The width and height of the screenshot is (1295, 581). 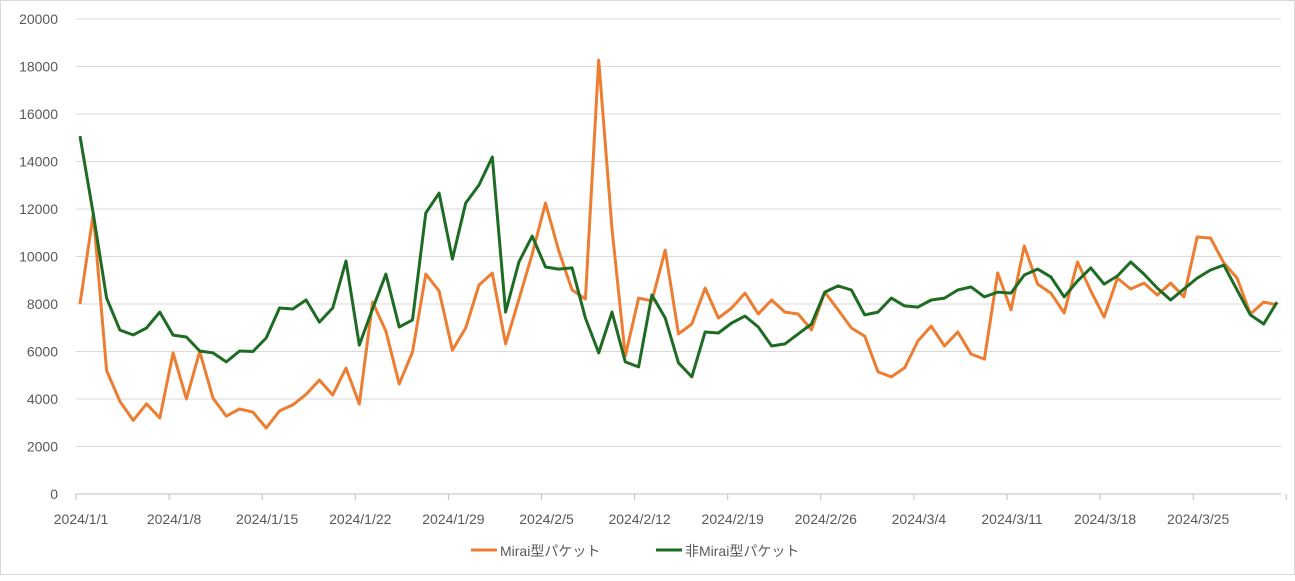 What do you see at coordinates (267, 519) in the screenshot?
I see `x-tick-label: 2024/1/15` at bounding box center [267, 519].